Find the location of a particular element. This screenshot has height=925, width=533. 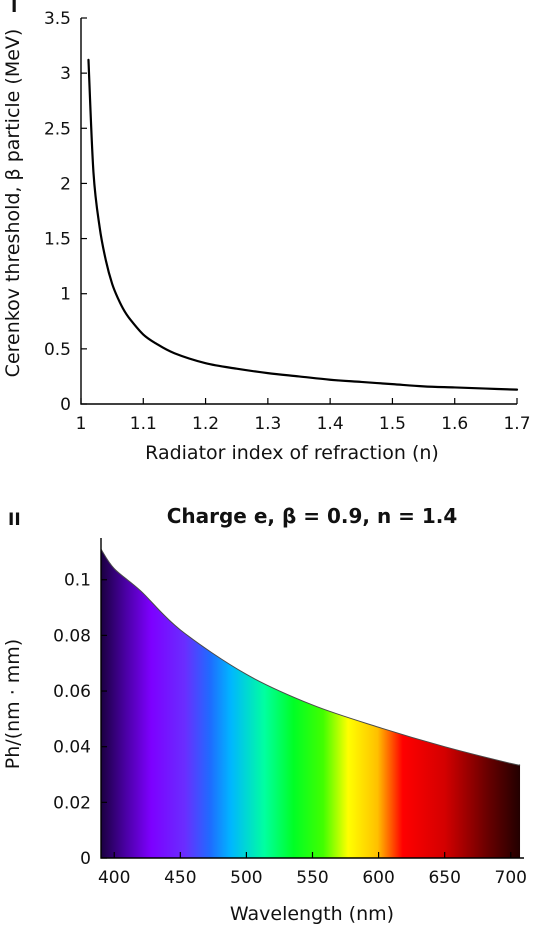

i-x-tick-label-4: 1.4 is located at coordinates (330, 424).